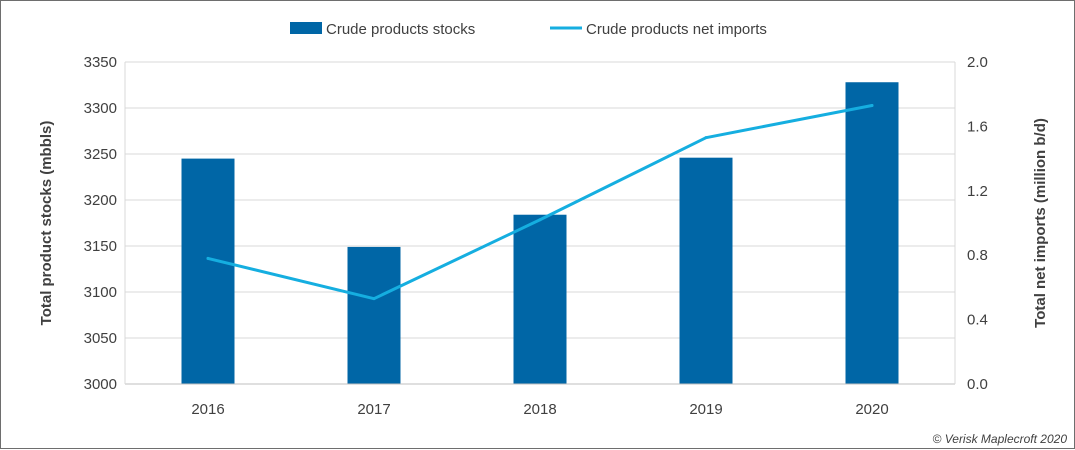  Describe the element at coordinates (540, 220) in the screenshot. I see `line-point-2018` at that location.